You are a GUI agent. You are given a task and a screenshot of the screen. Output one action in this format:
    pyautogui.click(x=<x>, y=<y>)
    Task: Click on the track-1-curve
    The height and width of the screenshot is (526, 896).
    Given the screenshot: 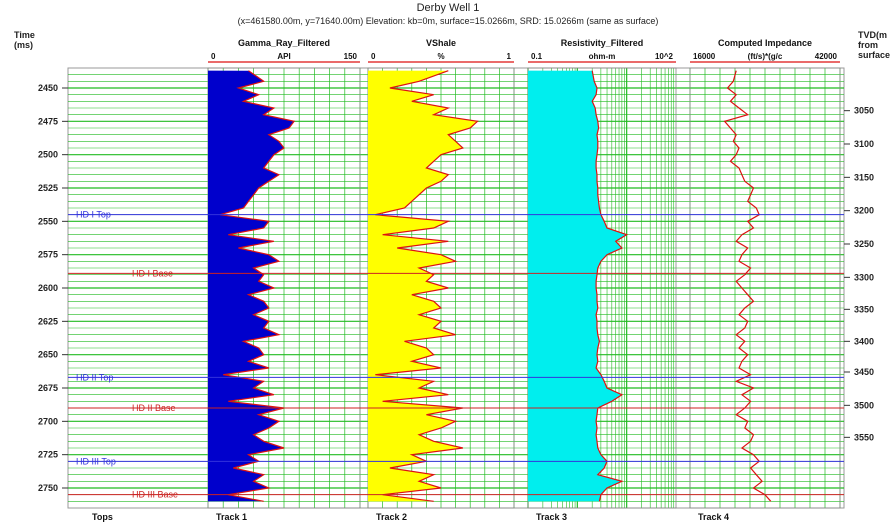 What is the action you would take?
    pyautogui.click(x=258, y=286)
    